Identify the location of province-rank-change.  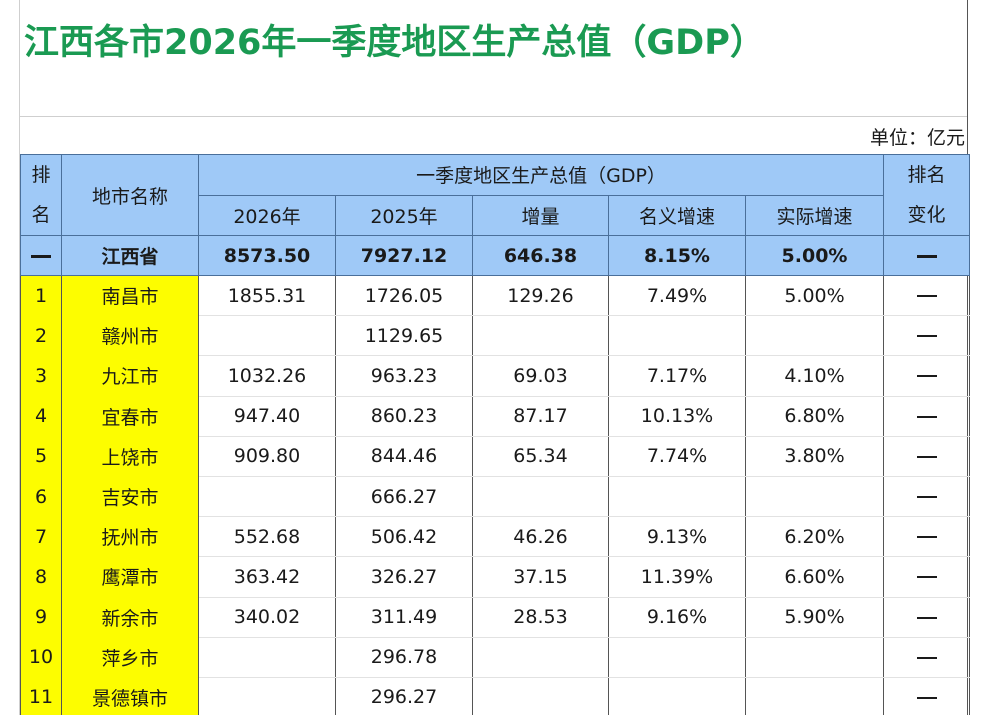
(927, 255).